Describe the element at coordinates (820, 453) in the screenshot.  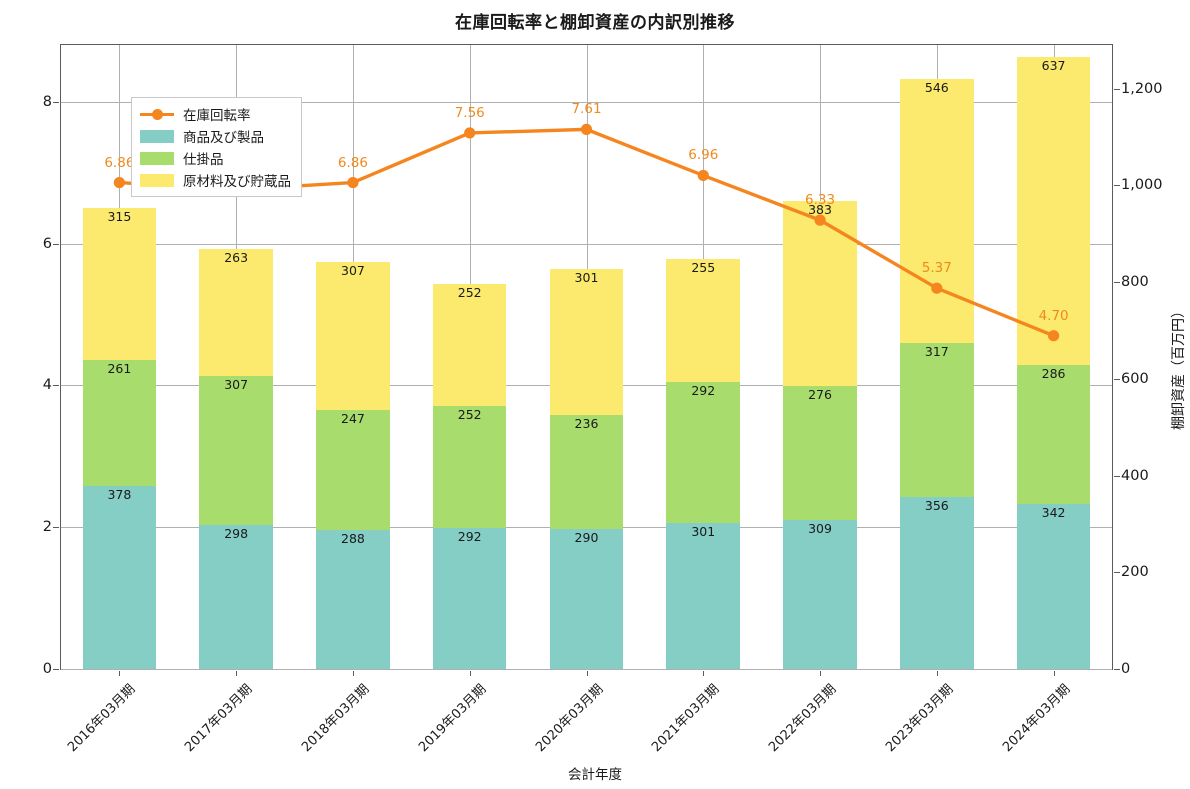
I see `bar-segment: 276` at that location.